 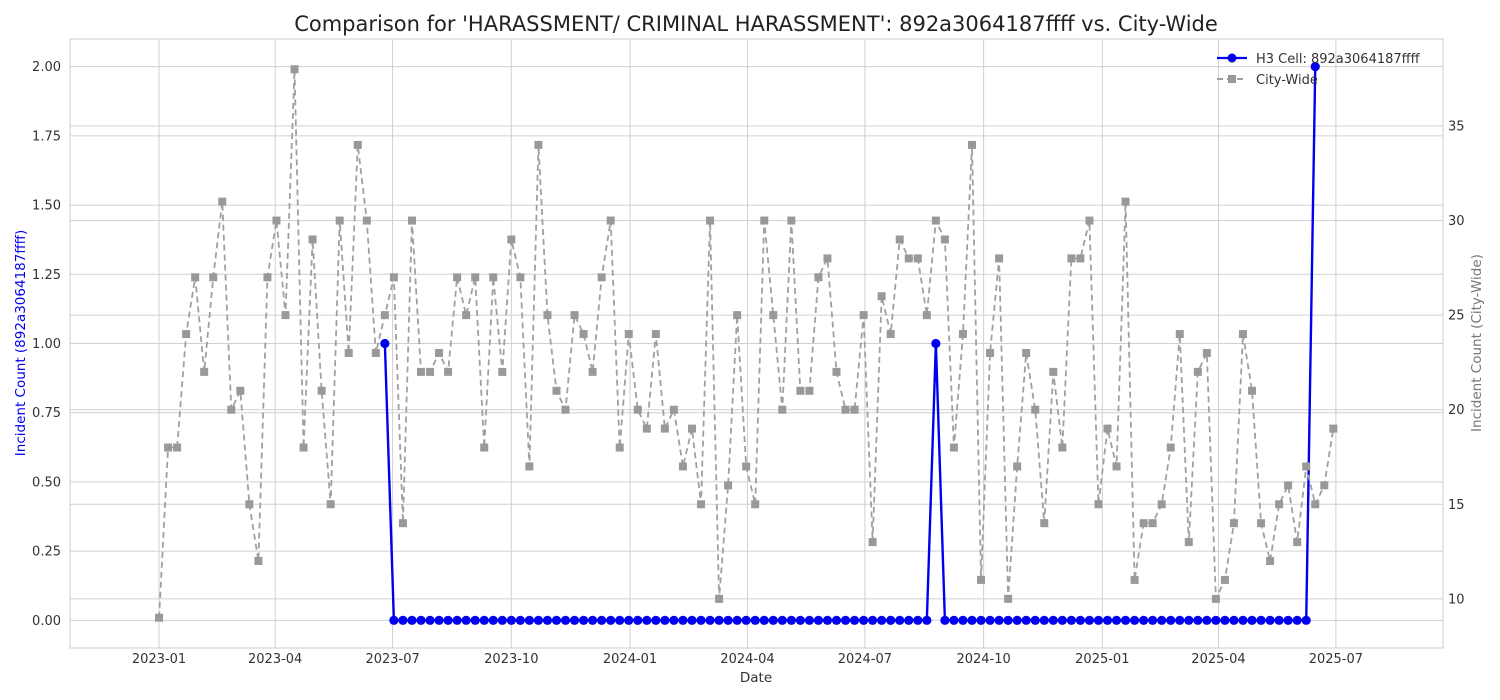 I want to click on x-tick-label: 2024-04, so click(x=747, y=659).